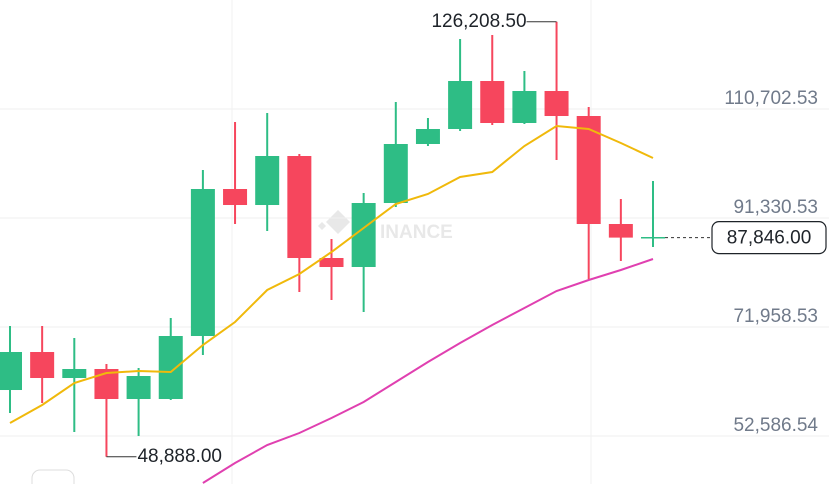 This screenshot has width=829, height=484. I want to click on last-price-label: 87,846.00, so click(769, 238).